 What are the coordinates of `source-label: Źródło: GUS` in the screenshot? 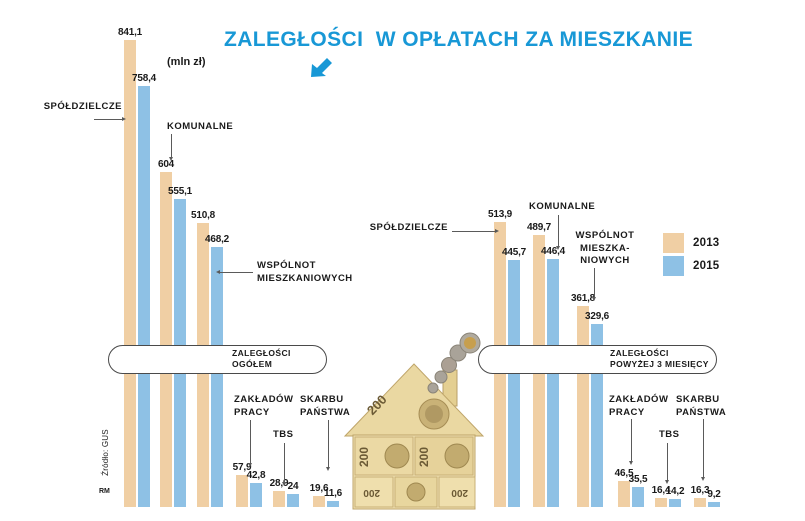 It's located at (105, 452).